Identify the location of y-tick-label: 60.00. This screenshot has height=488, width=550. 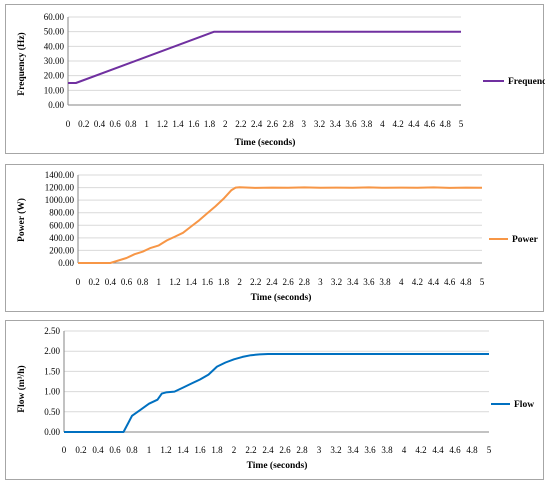
(54, 17).